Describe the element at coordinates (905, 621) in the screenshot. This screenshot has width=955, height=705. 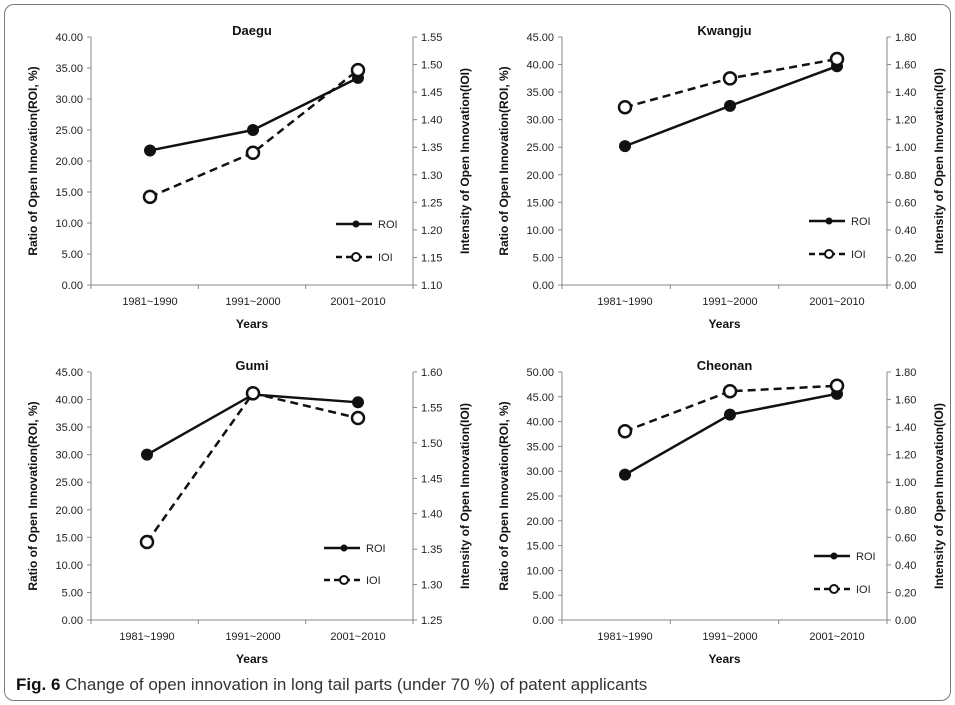
I see `y2-tick-label: 0.00` at that location.